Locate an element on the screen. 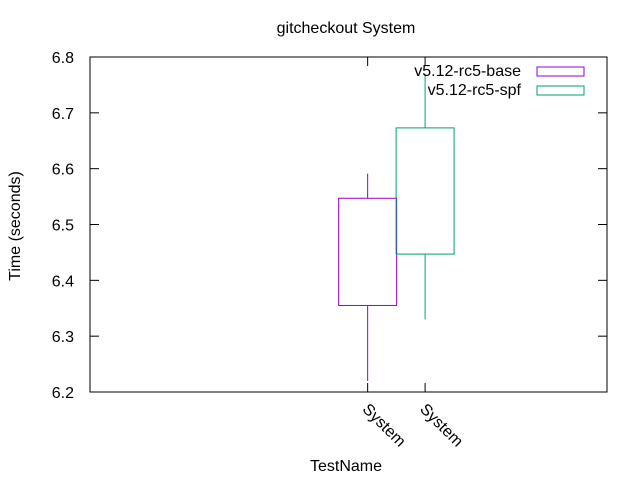  legend: v5.12-rc5-base v5.12-rc5-spf is located at coordinates (499, 81).